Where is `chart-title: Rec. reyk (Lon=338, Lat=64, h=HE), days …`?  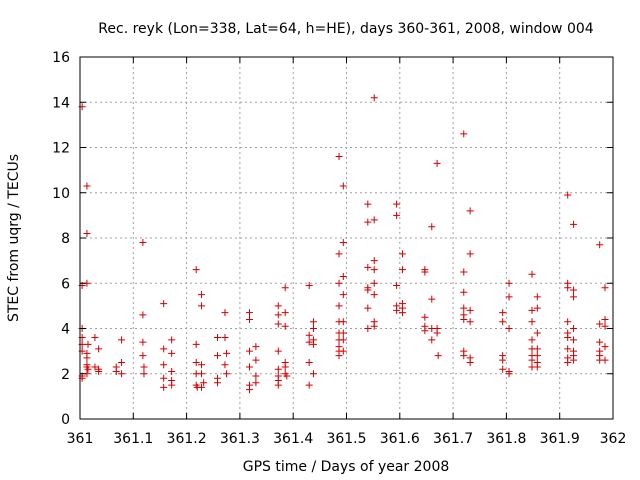
chart-title: Rec. reyk (Lon=338, Lat=64, h=HE), days … is located at coordinates (345, 29).